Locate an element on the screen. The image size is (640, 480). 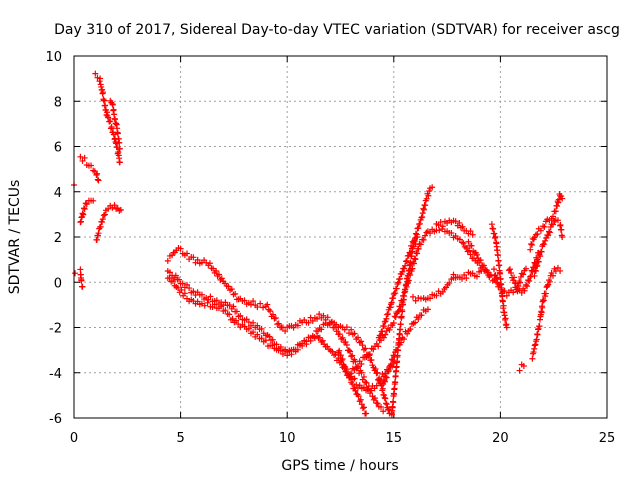
x-axis-label: GPS time / hours is located at coordinates (339, 466).